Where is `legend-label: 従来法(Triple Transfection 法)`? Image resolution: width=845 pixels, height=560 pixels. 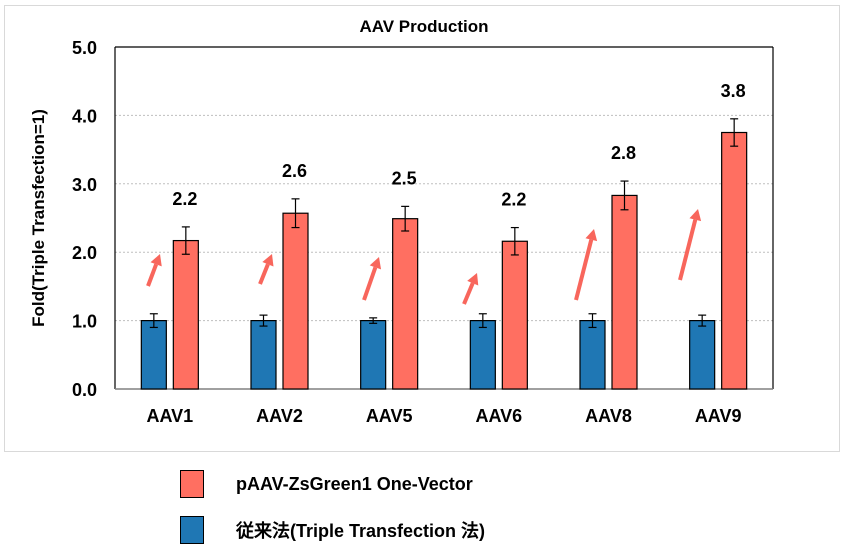
legend-label: 従来法(Triple Transfection 法) is located at coordinates (361, 531).